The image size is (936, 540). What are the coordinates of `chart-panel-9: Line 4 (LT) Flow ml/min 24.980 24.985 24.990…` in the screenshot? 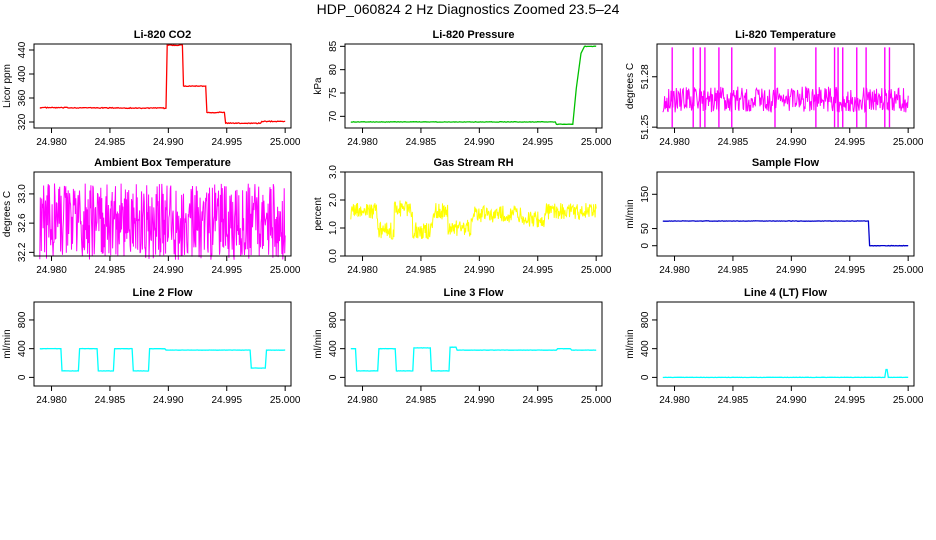 It's located at (774, 346).